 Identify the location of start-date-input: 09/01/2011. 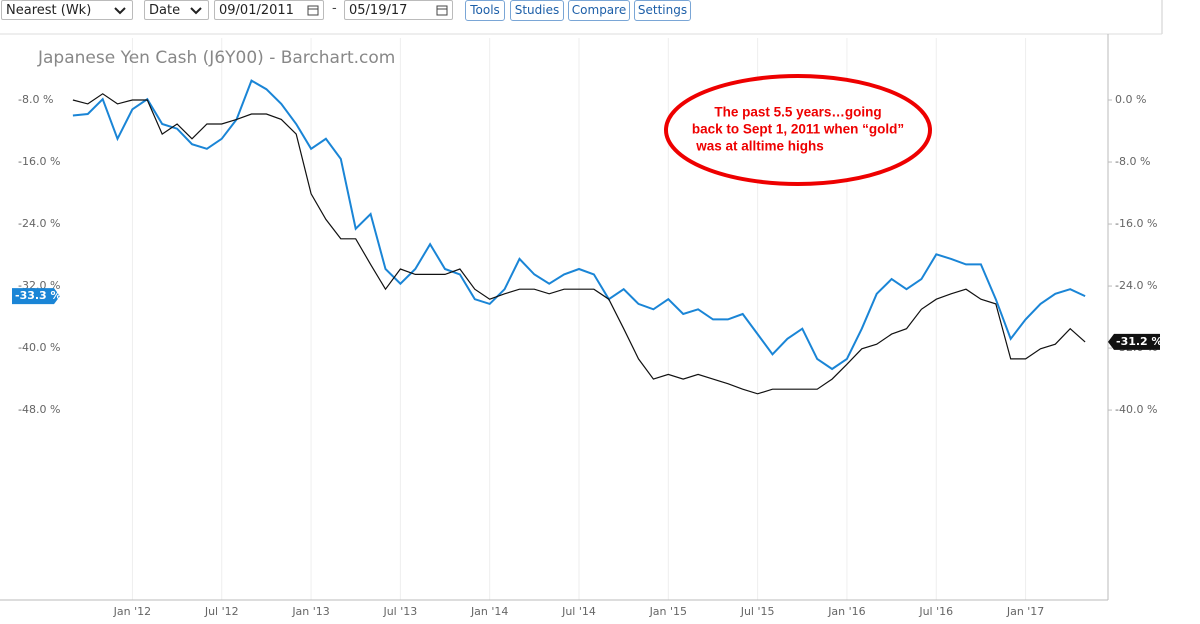
(269, 10).